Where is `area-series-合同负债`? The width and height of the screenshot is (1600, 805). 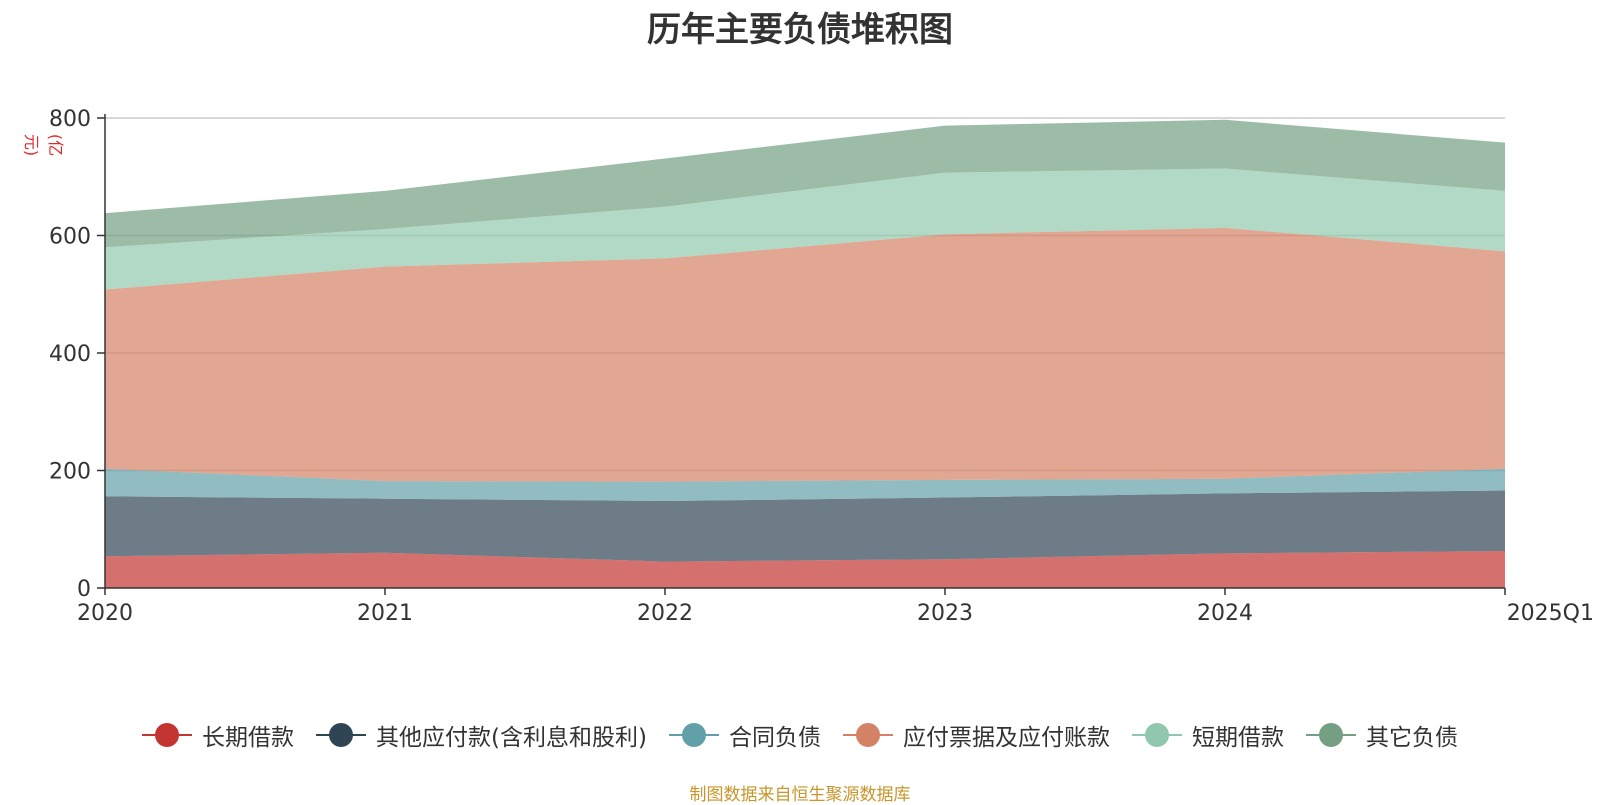 area-series-合同负债 is located at coordinates (805, 485).